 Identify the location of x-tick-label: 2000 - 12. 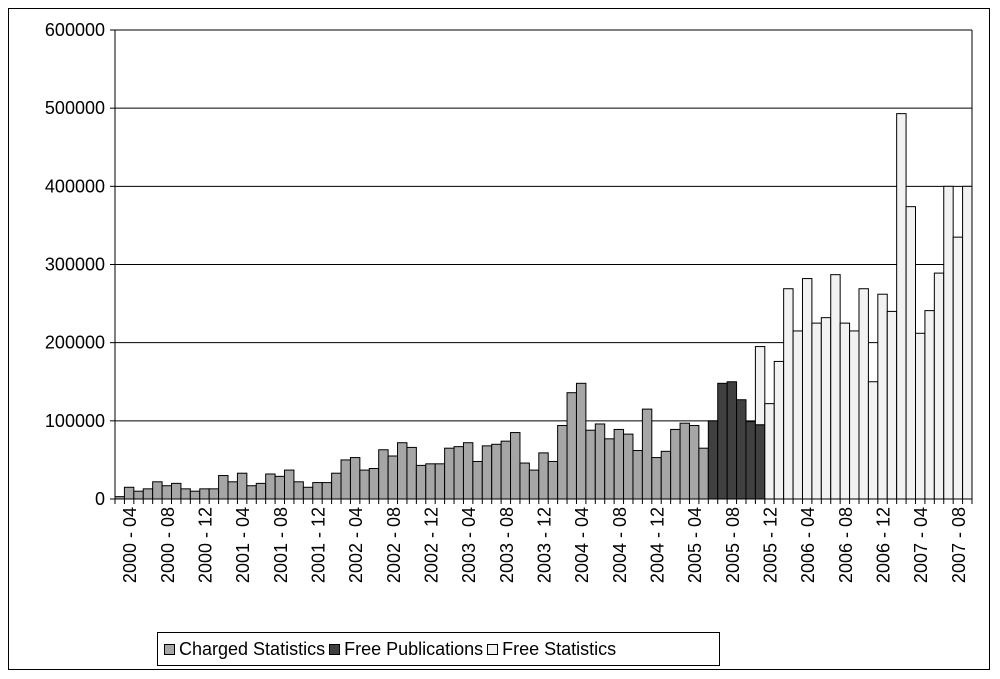
(205, 545).